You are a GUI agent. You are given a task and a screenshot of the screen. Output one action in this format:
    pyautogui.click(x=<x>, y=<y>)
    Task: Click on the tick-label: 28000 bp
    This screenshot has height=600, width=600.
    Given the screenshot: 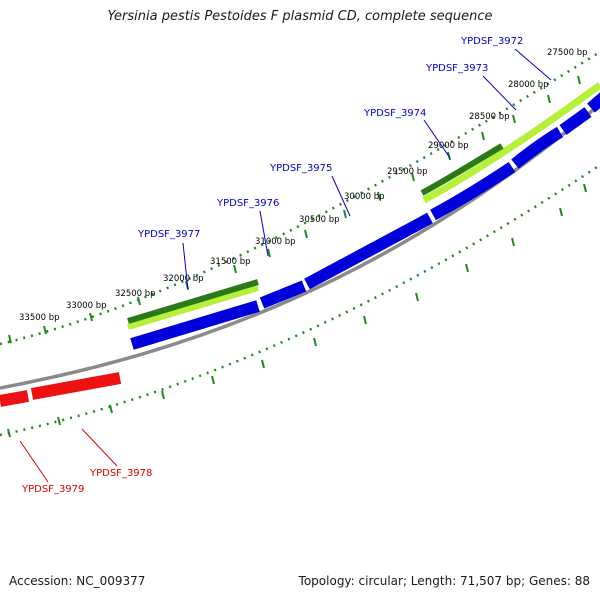 What is the action you would take?
    pyautogui.click(x=528, y=85)
    